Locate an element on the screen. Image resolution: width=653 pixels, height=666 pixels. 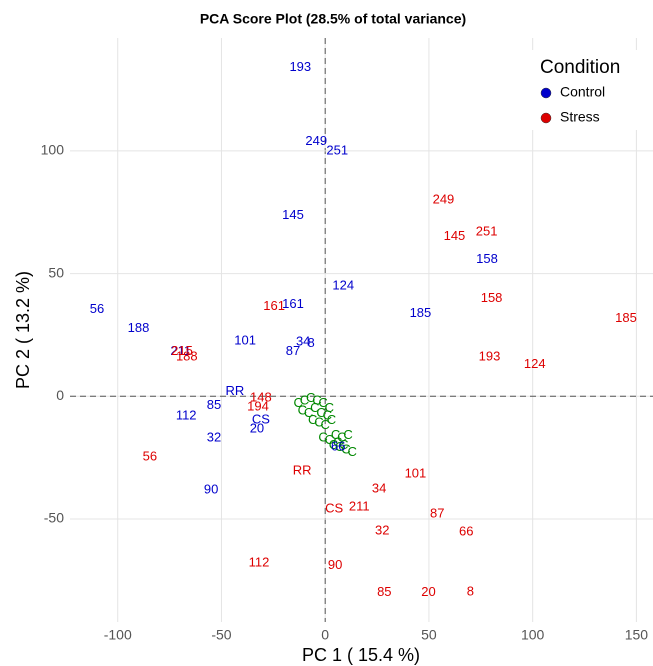
x-tick-label: -50 is located at coordinates (221, 635).